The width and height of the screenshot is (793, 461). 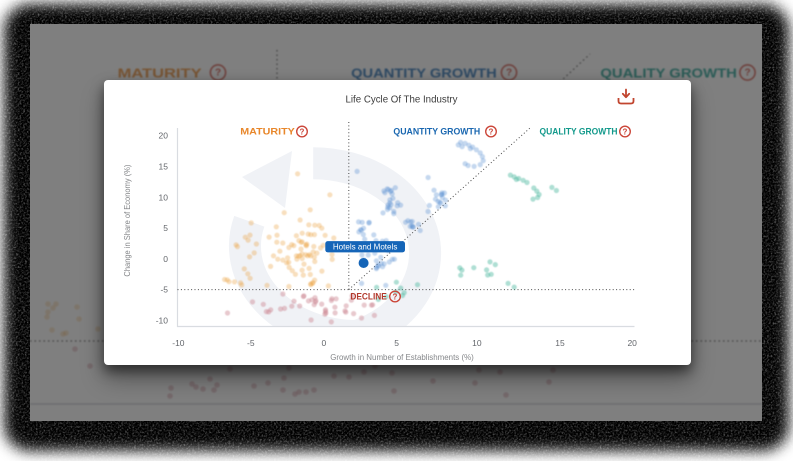 I want to click on svg-text: DECLINE, so click(x=368, y=297).